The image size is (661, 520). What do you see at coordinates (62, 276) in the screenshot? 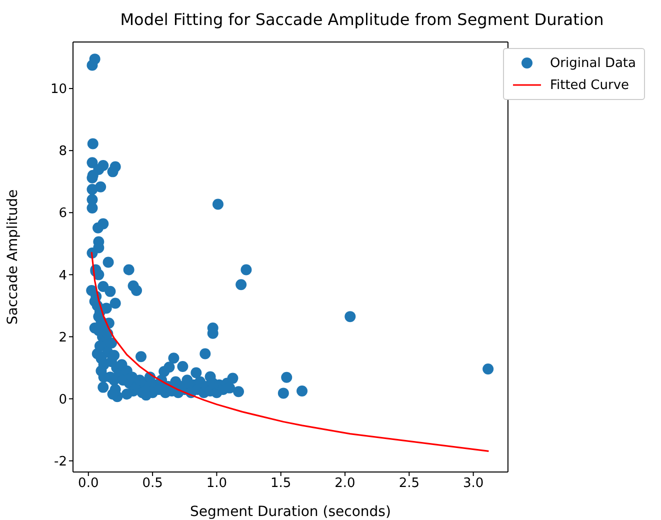
I see `y-tick-label: 4` at bounding box center [62, 276].